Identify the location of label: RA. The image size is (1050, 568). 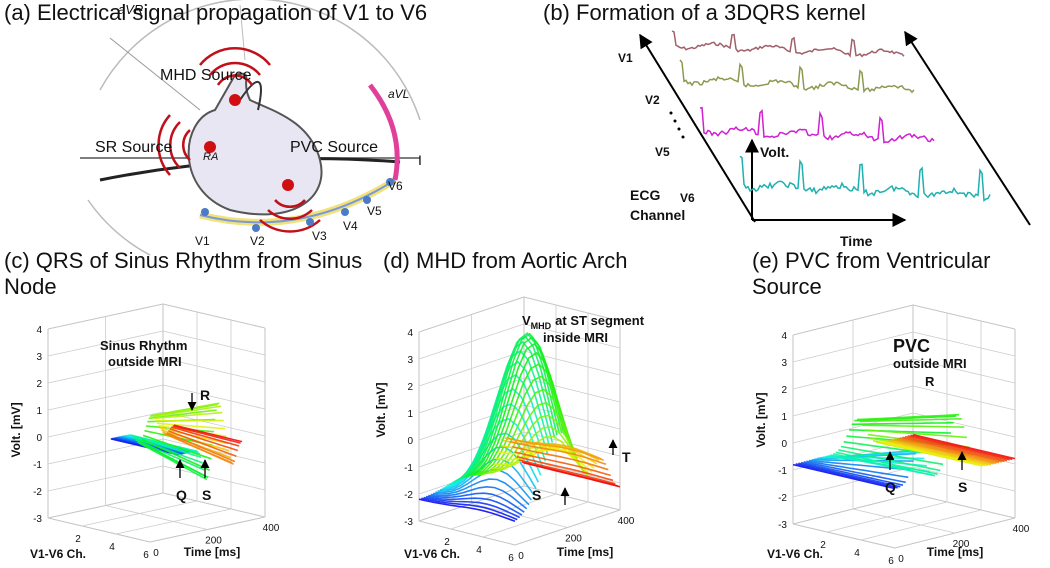
(210, 157).